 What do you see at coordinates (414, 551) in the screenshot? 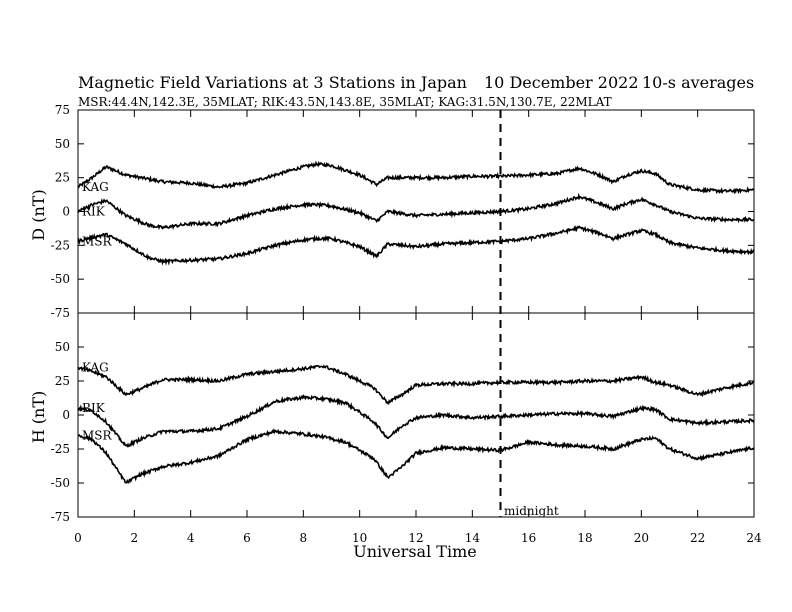
I see `x-axis-label: Universal Time` at bounding box center [414, 551].